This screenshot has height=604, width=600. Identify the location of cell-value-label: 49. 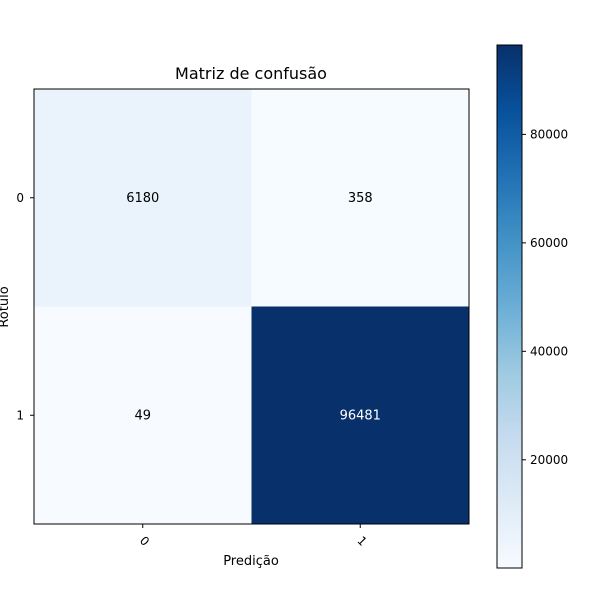
(142, 415).